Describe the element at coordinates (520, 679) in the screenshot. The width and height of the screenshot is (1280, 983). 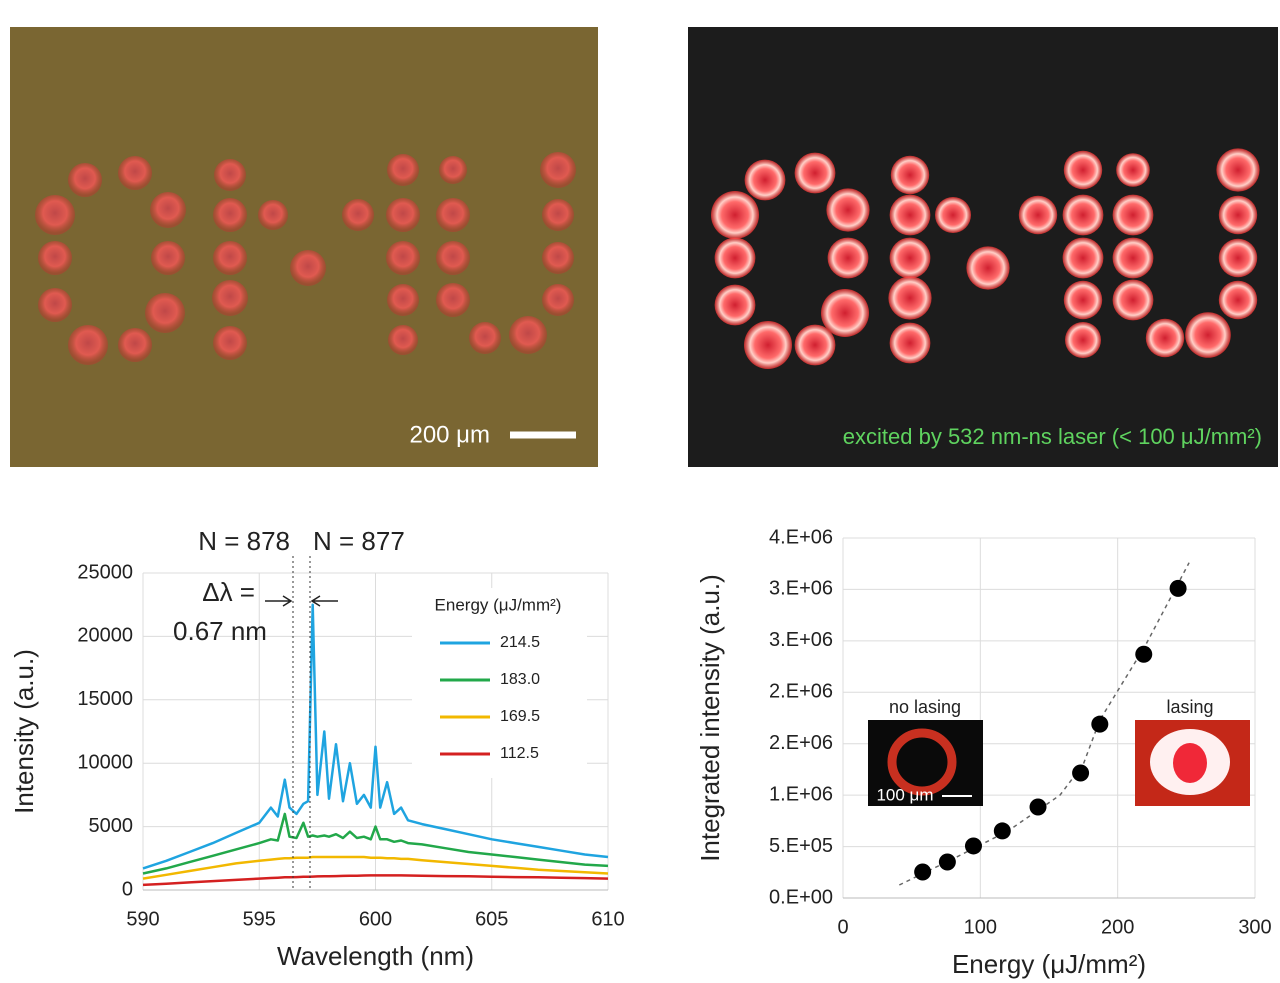
I see `legend-label: 183.0` at that location.